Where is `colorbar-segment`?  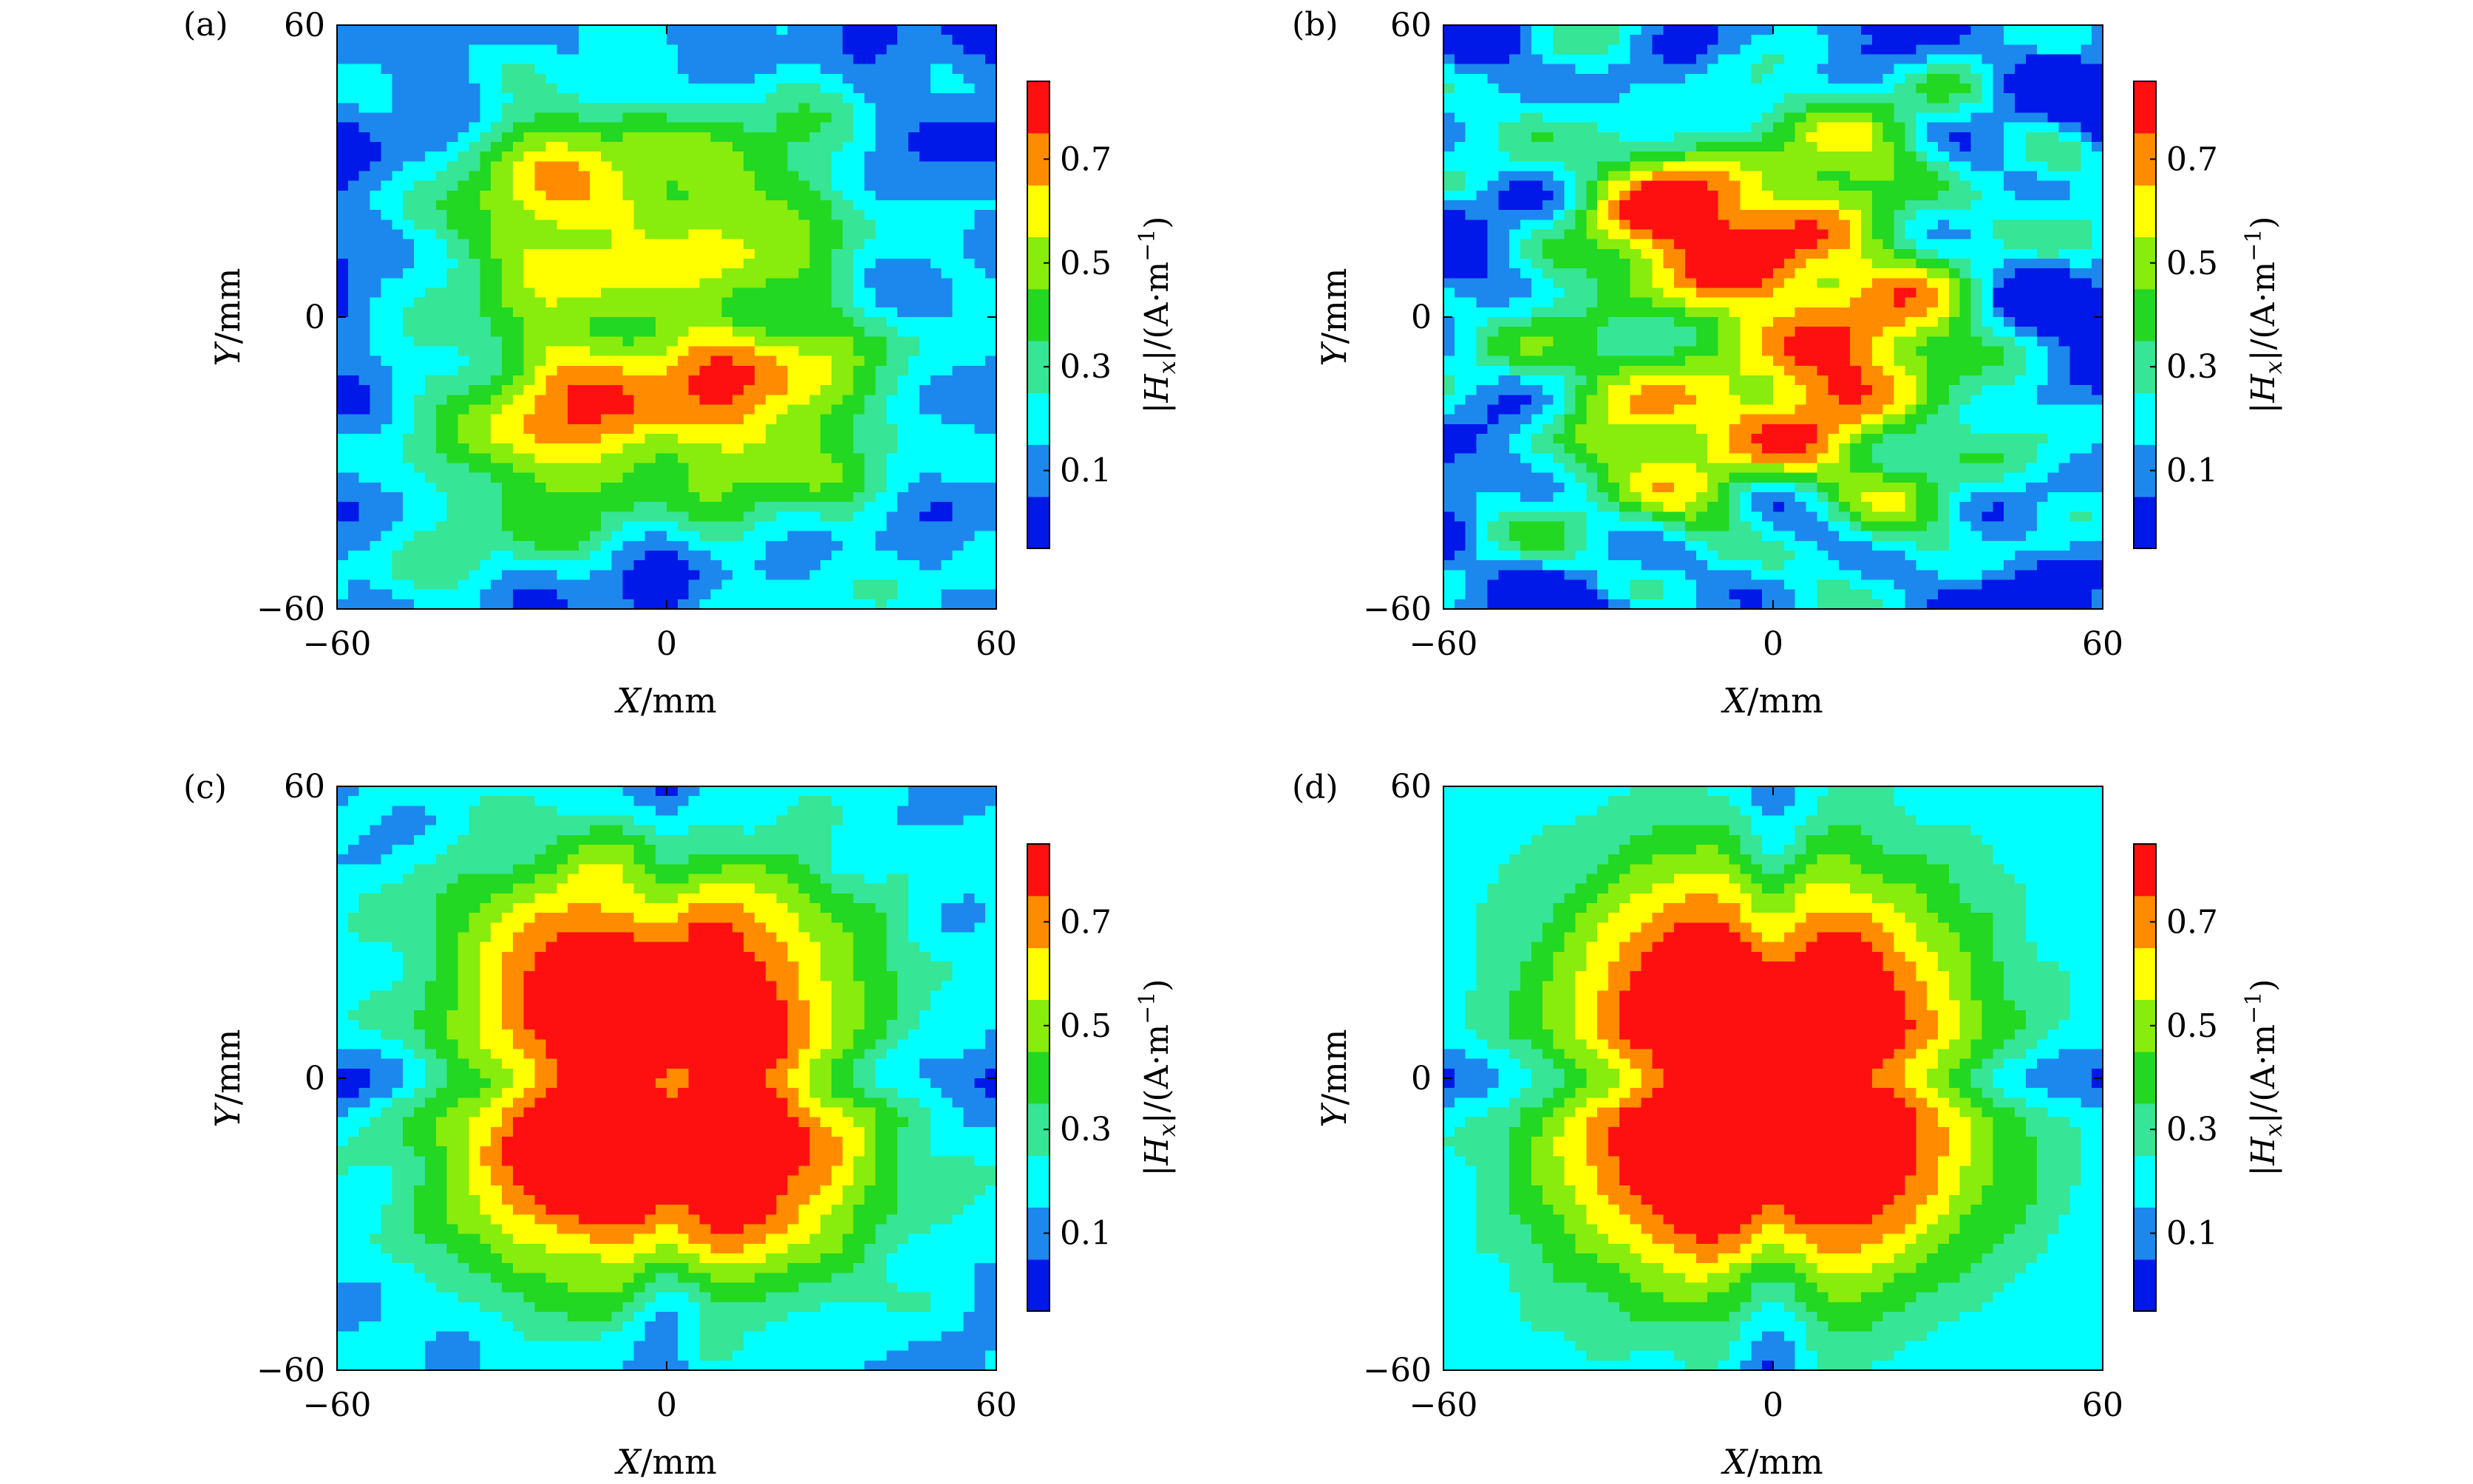 colorbar-segment is located at coordinates (1038, 314).